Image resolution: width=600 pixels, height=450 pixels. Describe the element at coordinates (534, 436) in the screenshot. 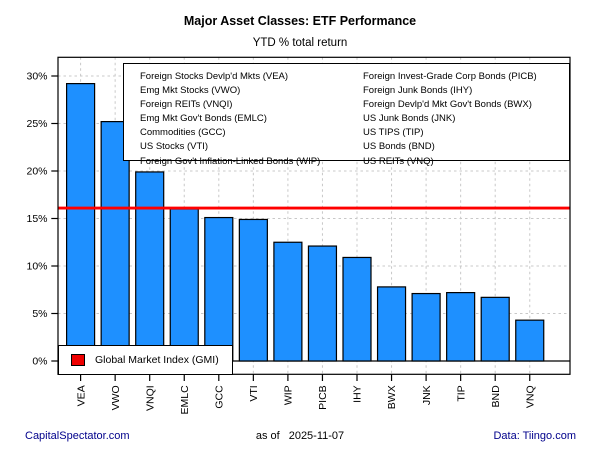

I see `footer-data-source-link: Data: Tiingo.com` at that location.